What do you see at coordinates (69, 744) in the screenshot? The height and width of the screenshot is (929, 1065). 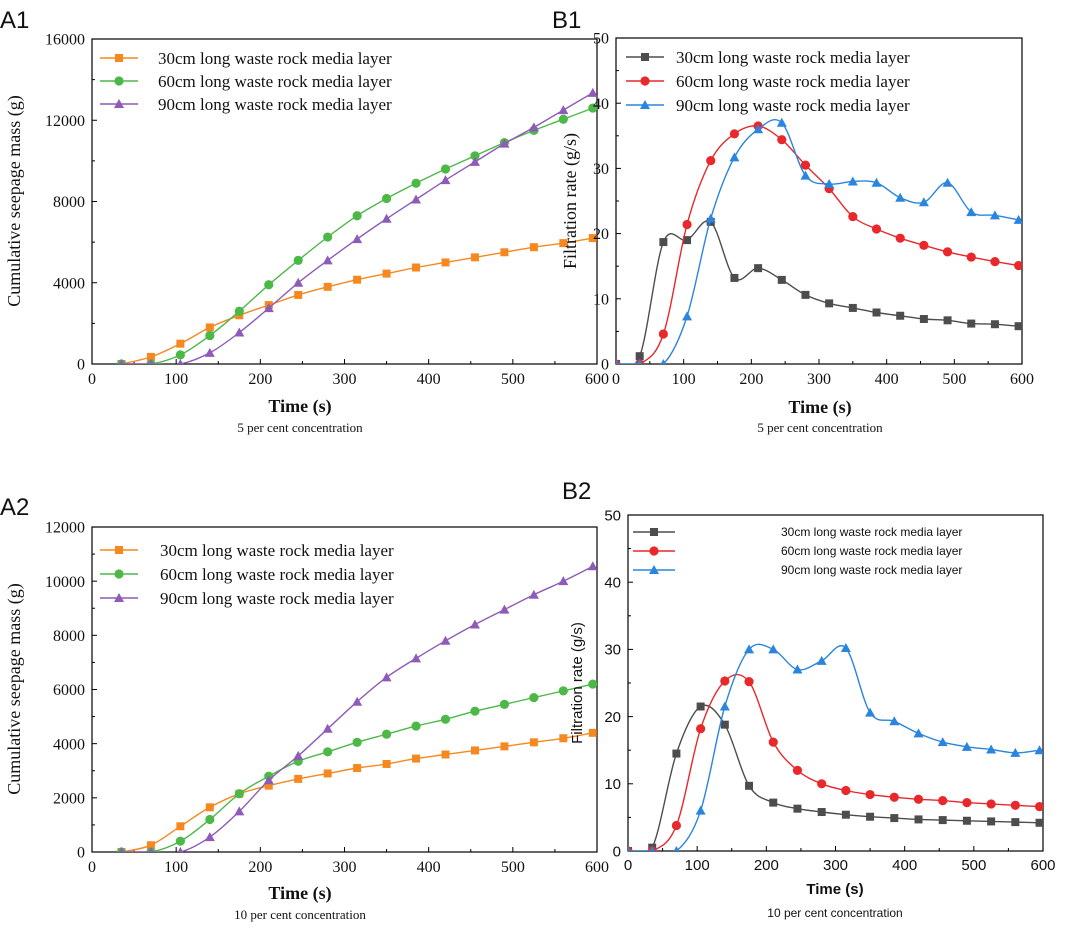 I see `y-tick-label: 4000` at bounding box center [69, 744].